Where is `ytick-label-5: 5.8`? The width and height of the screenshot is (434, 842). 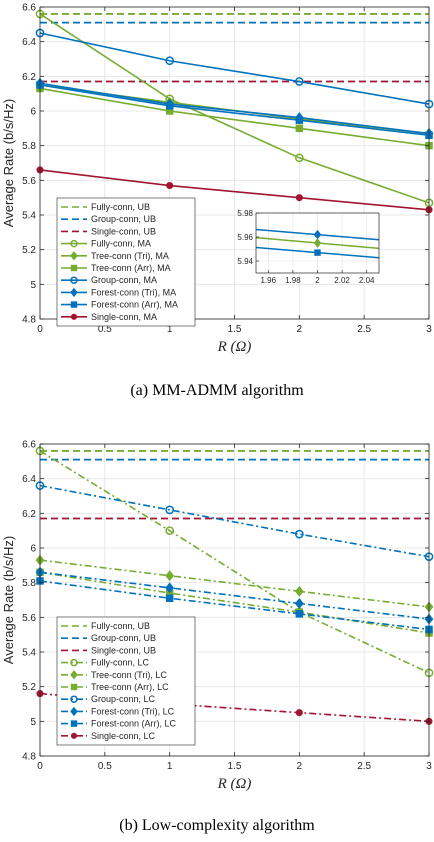 ytick-label-5: 5.8 is located at coordinates (29, 146).